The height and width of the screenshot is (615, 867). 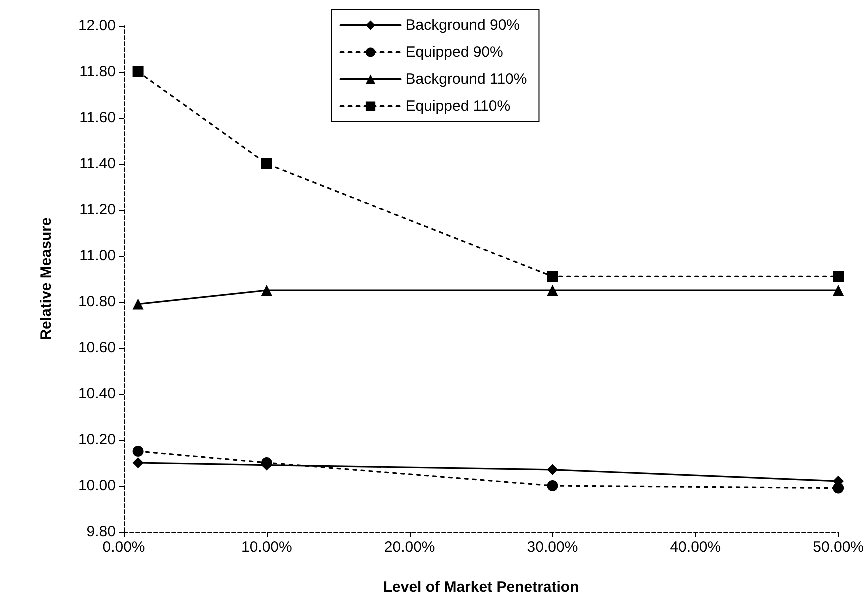 I want to click on y-tick-label: 10.60, so click(x=97, y=348).